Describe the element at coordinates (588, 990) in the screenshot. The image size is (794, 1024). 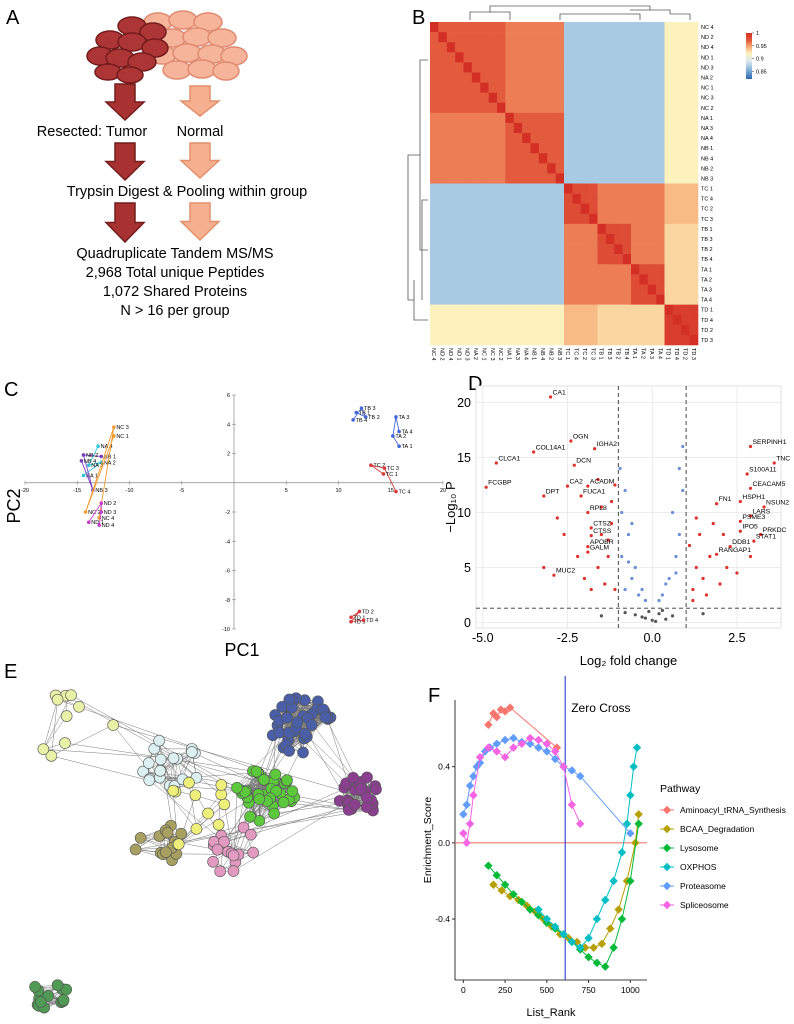
I see `x-tick-label: 750` at that location.